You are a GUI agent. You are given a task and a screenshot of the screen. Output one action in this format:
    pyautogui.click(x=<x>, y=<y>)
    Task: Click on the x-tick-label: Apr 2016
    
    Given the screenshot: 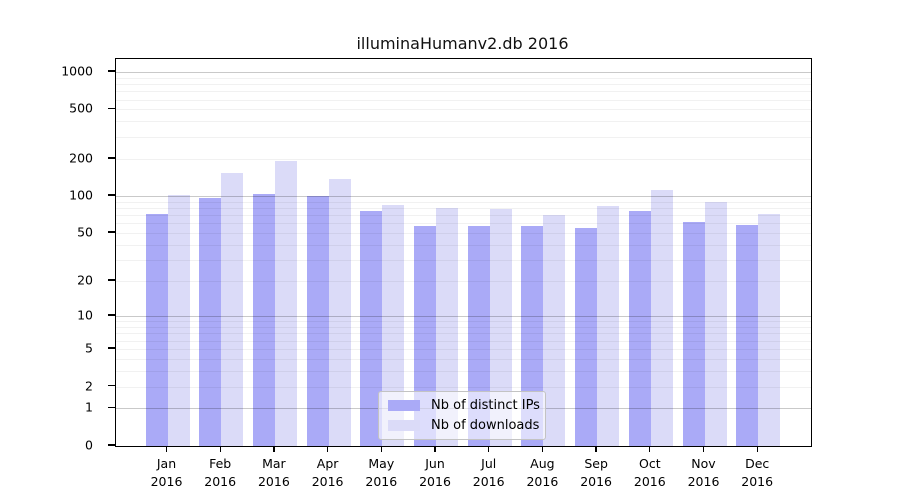 What is the action you would take?
    pyautogui.click(x=327, y=473)
    